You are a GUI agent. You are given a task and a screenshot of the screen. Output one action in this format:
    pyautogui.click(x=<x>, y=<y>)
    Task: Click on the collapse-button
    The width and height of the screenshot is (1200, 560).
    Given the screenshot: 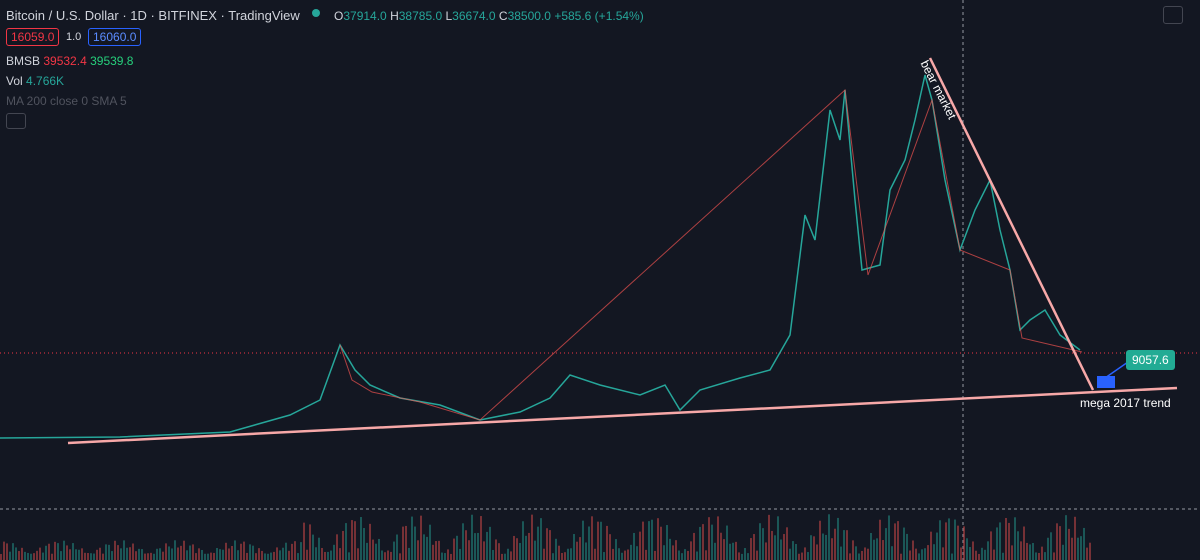 What is the action you would take?
    pyautogui.click(x=1173, y=15)
    